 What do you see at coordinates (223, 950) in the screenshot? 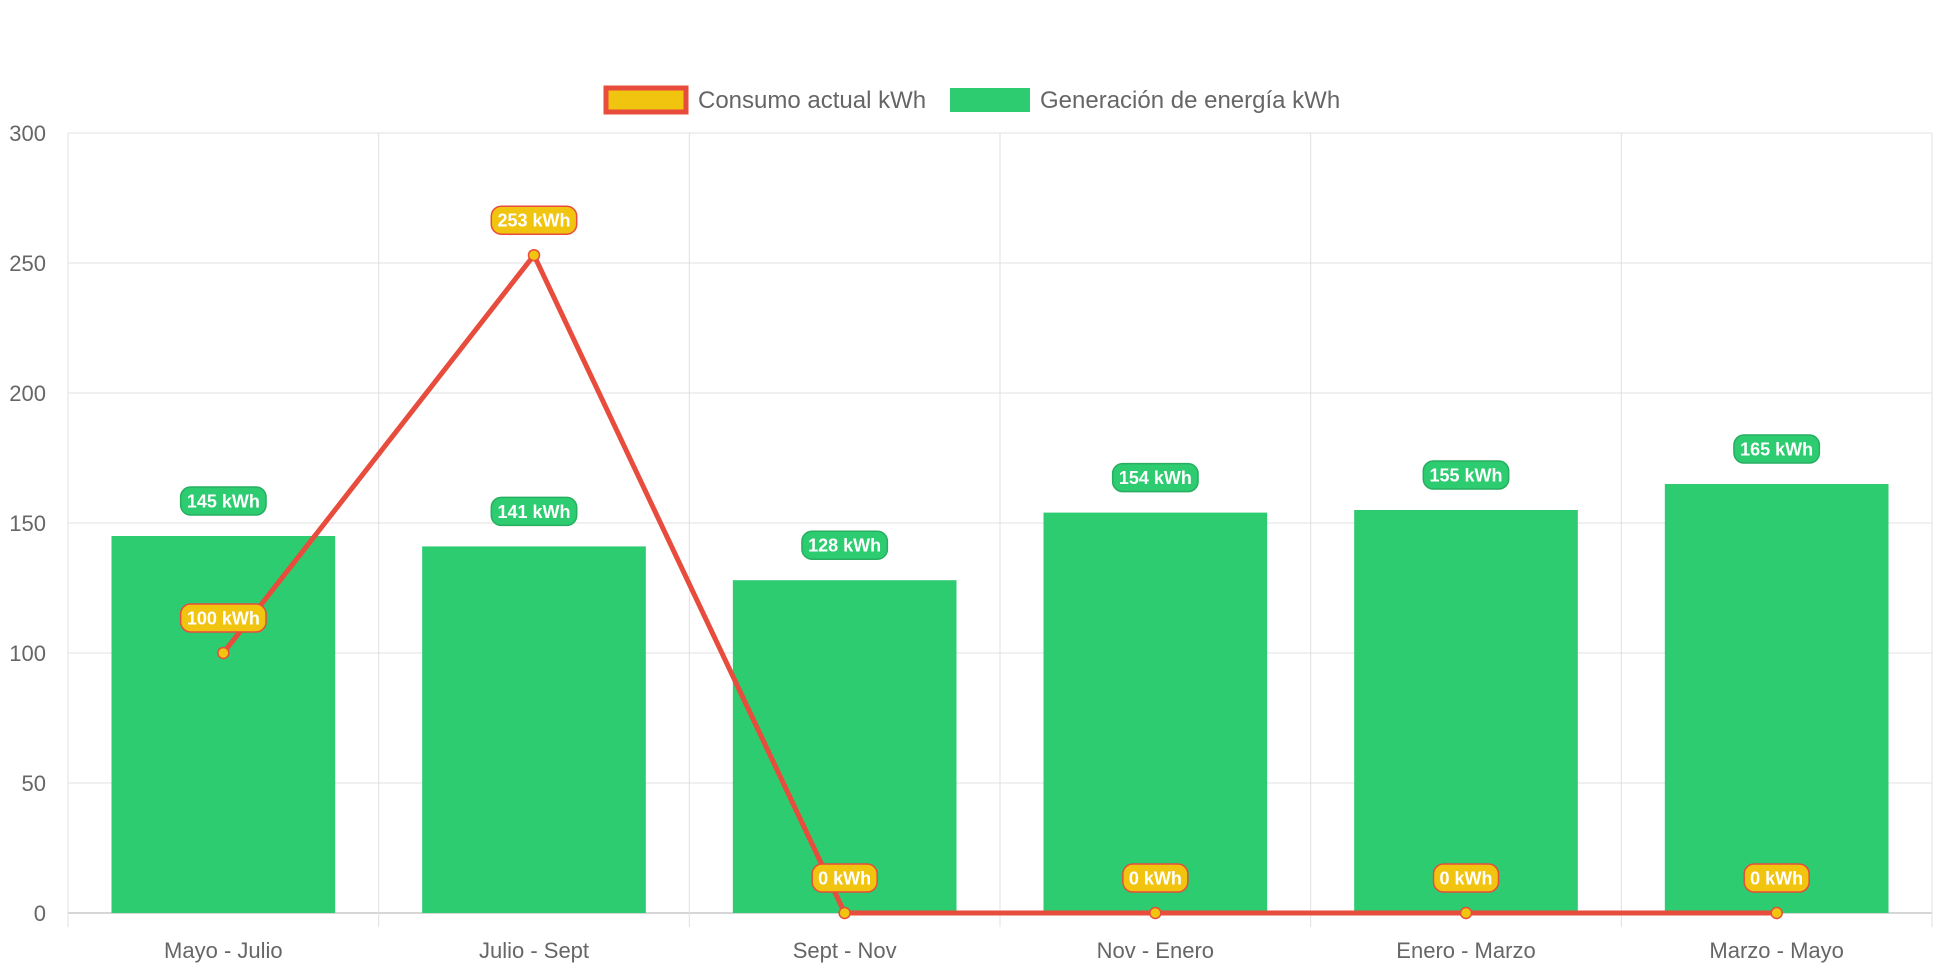
I see `x-tick-label: Mayo - Julio` at bounding box center [223, 950].